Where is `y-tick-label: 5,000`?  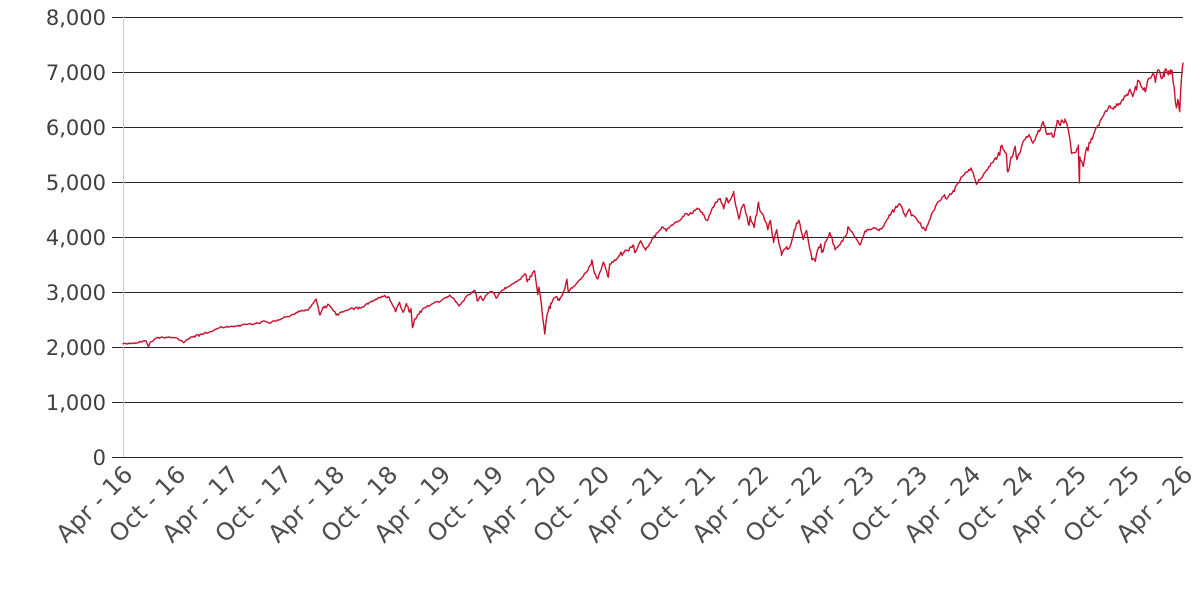 y-tick-label: 5,000 is located at coordinates (76, 183).